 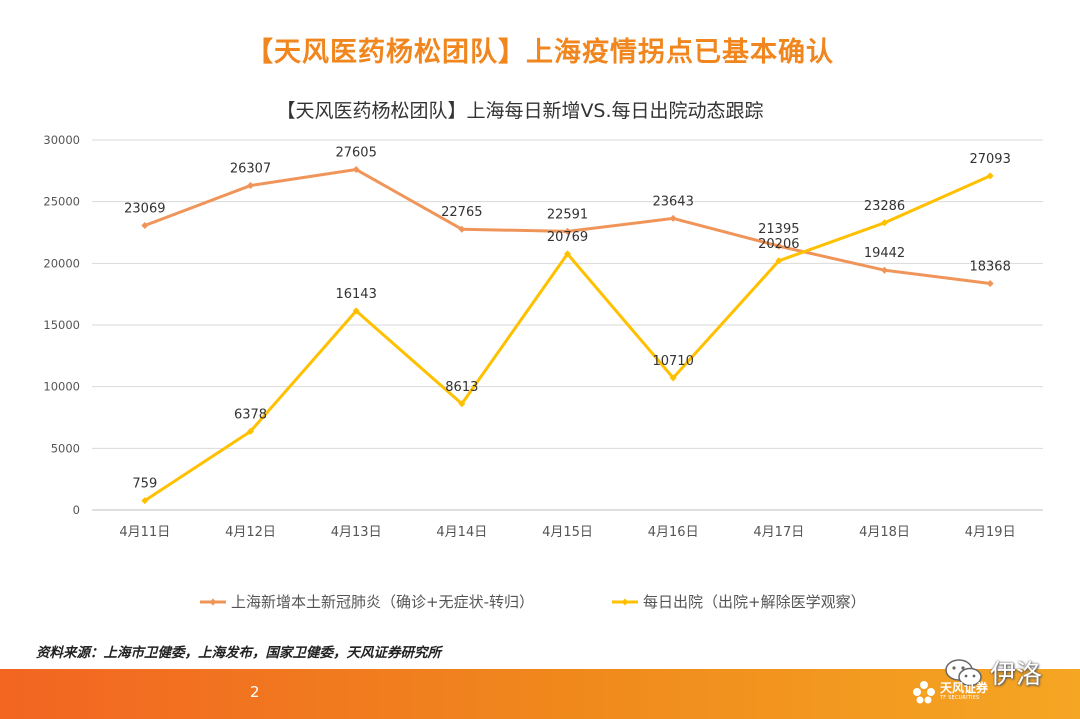 I want to click on page-number: 2, so click(x=255, y=692).